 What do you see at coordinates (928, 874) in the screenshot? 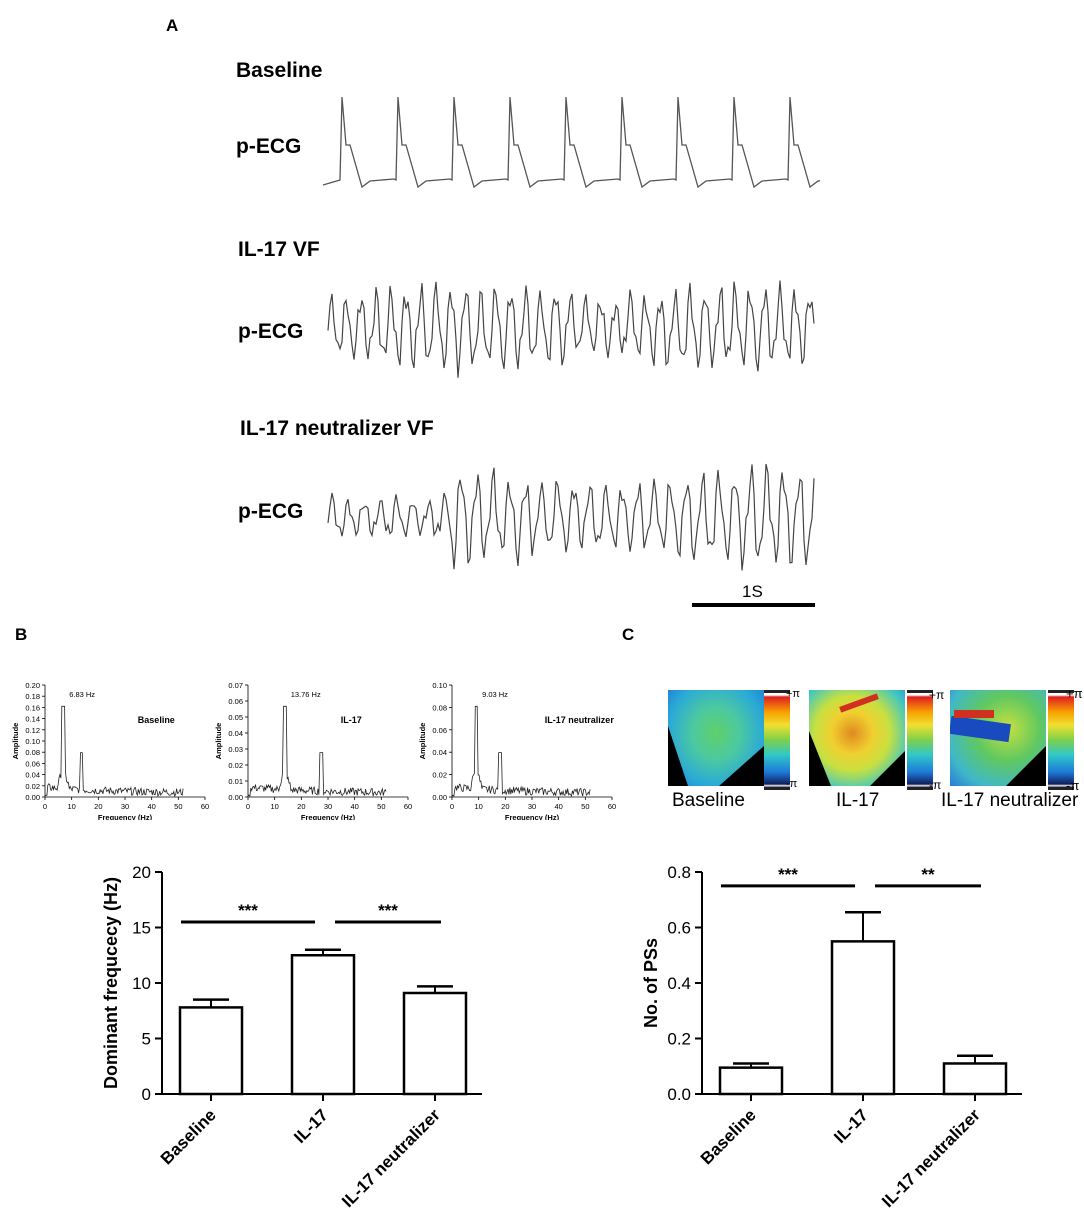
I see `significance-label: **` at bounding box center [928, 874].